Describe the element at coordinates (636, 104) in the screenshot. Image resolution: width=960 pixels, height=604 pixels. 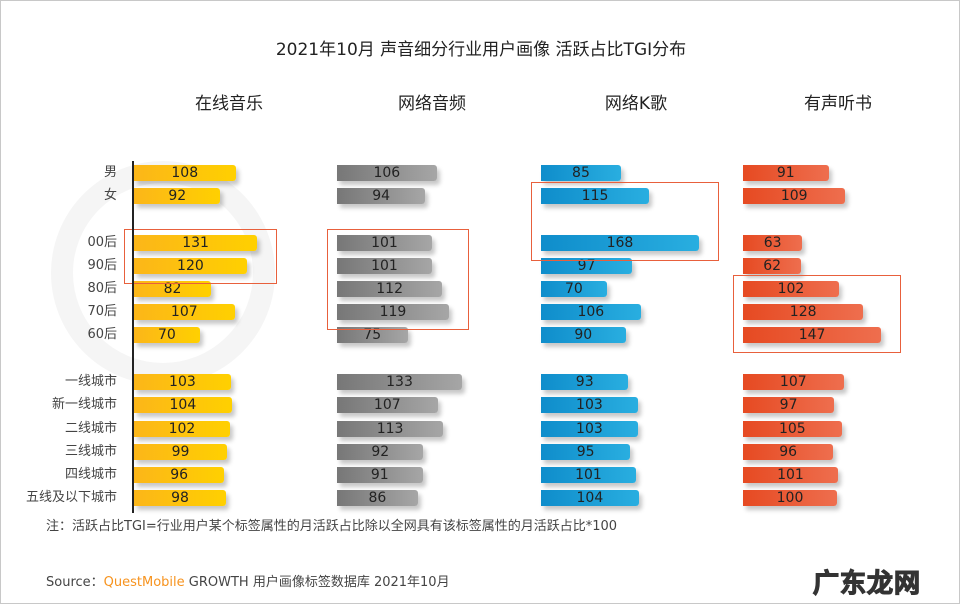
I see `series-header: 网络K歌` at that location.